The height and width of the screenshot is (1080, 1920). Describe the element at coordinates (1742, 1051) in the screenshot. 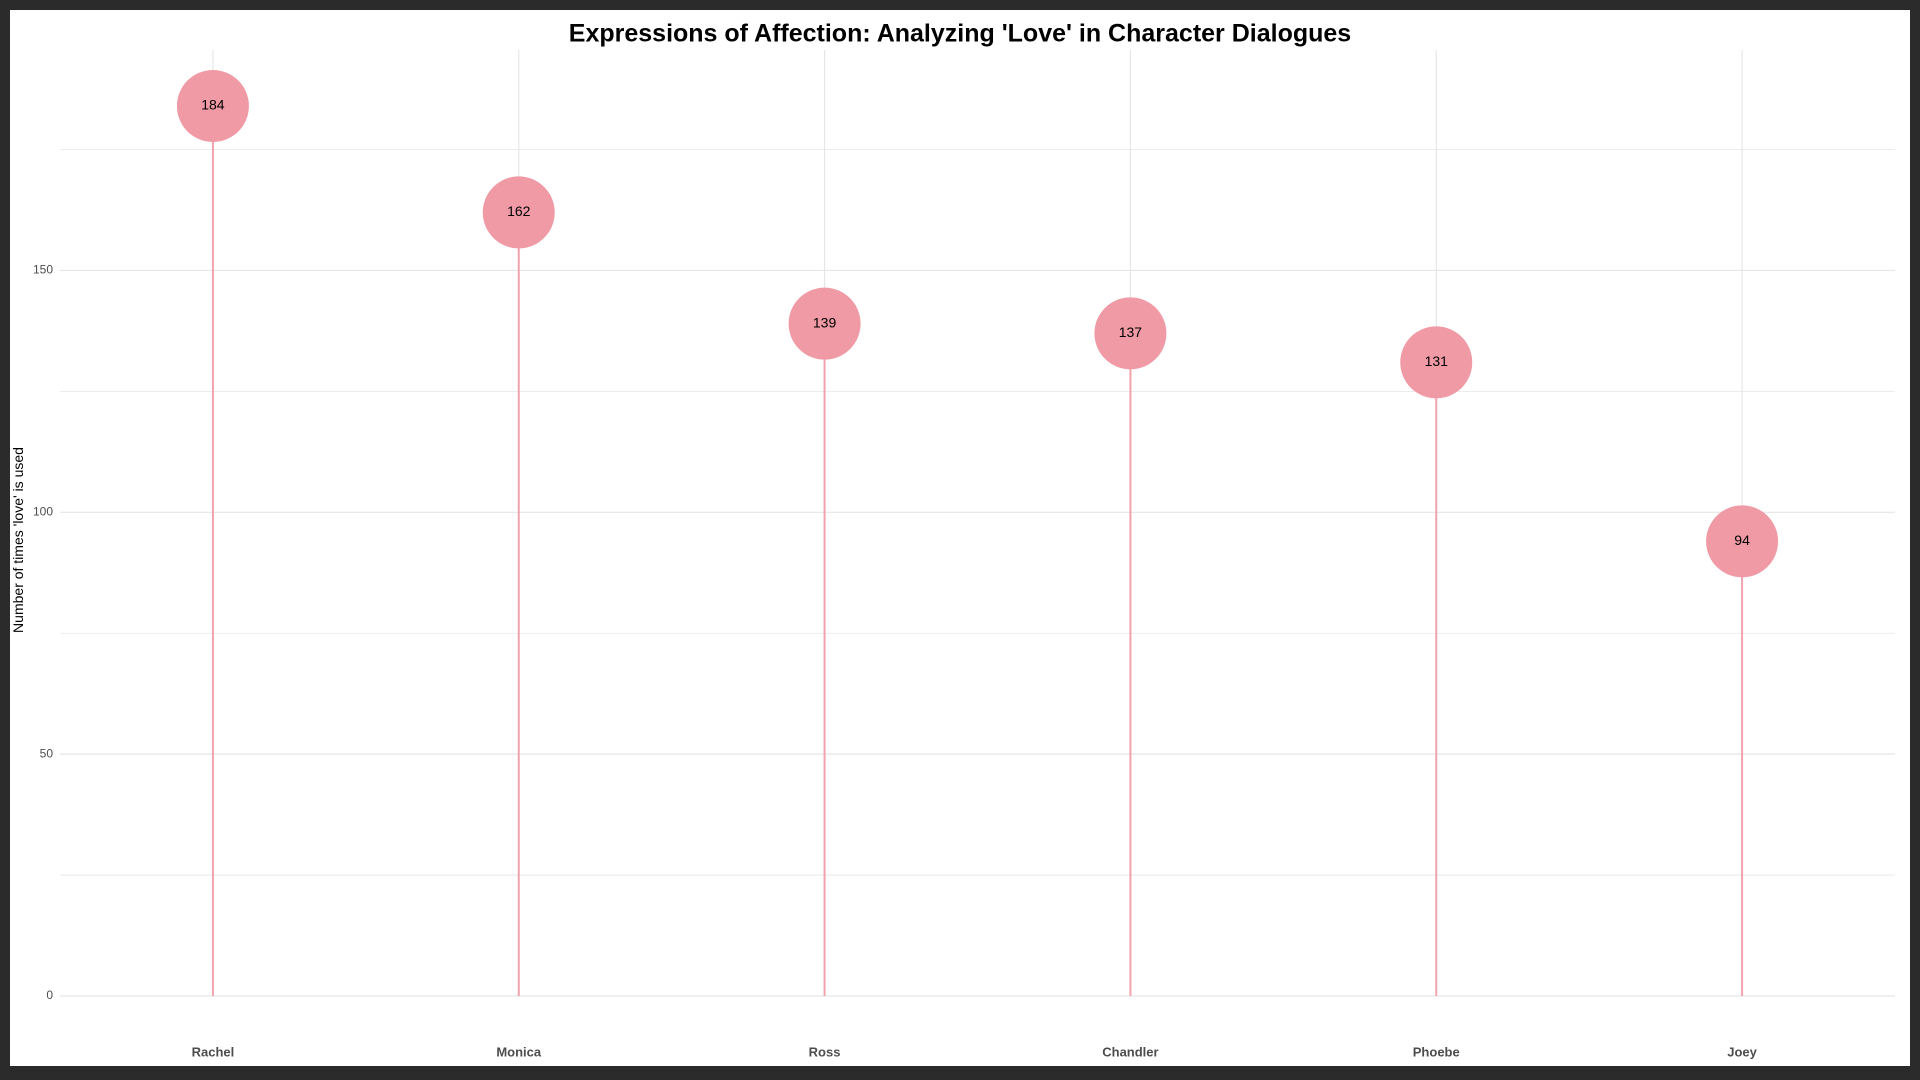

I see `x-tick-label: Joey` at that location.